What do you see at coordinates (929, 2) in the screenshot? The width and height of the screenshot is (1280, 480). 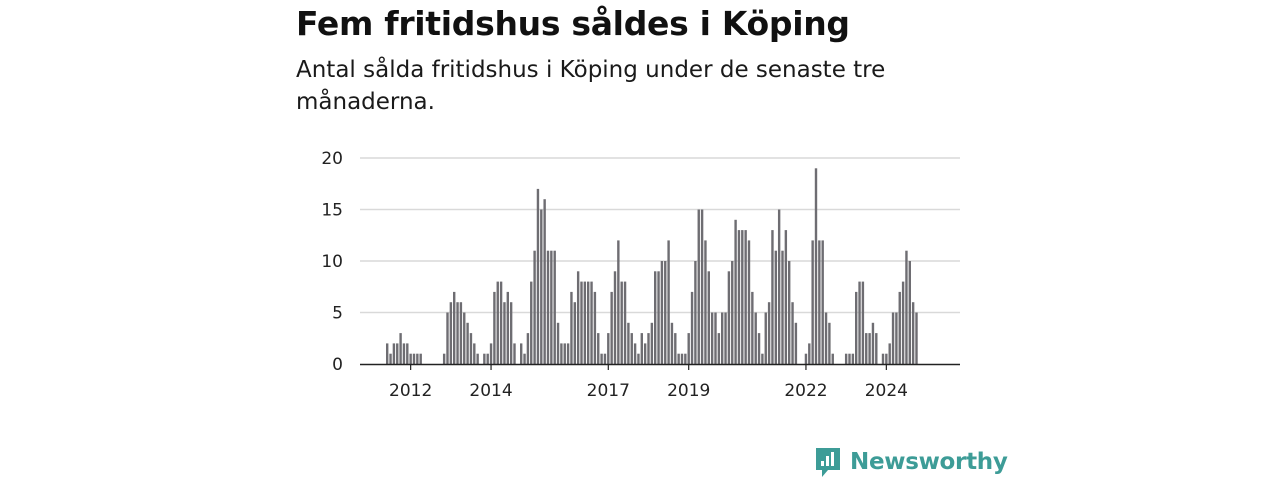 I see `data-label: 5` at bounding box center [929, 2].